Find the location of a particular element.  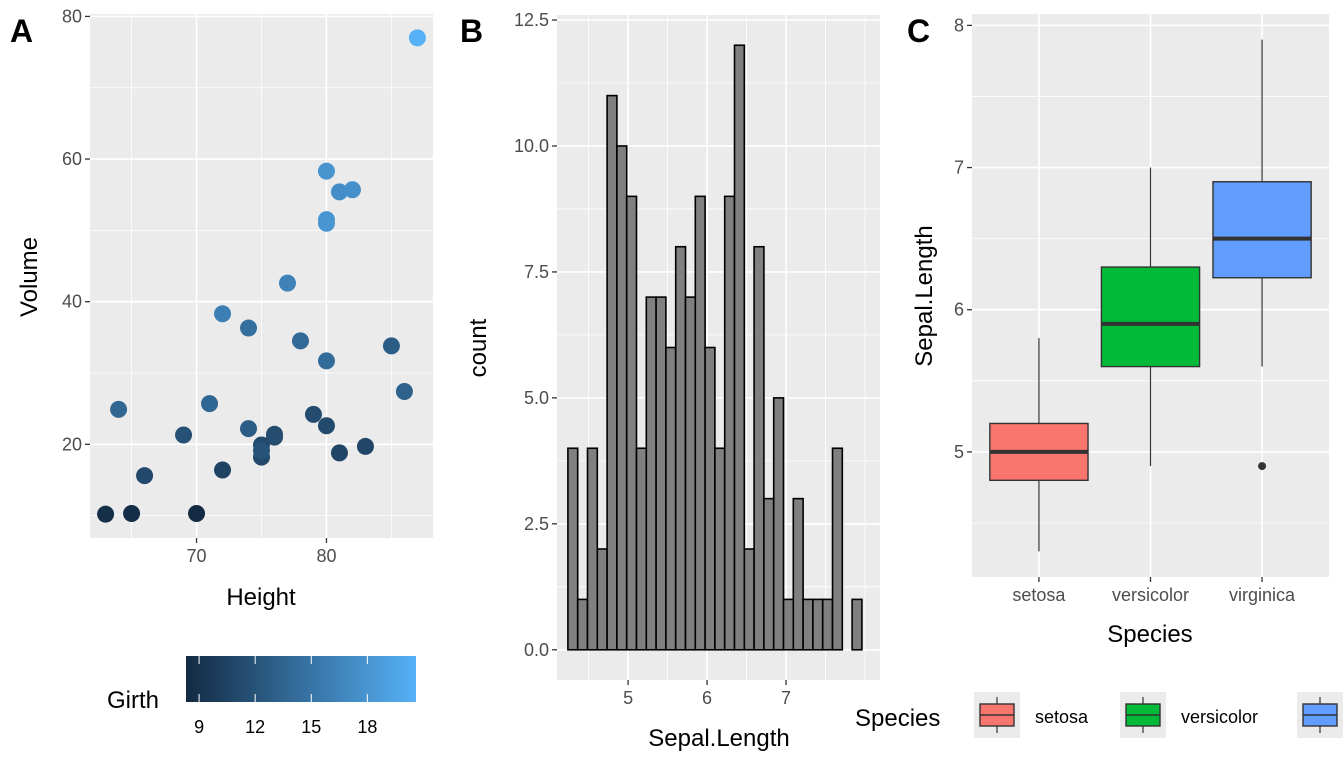

y-tick-label: 0.0 is located at coordinates (536, 650).